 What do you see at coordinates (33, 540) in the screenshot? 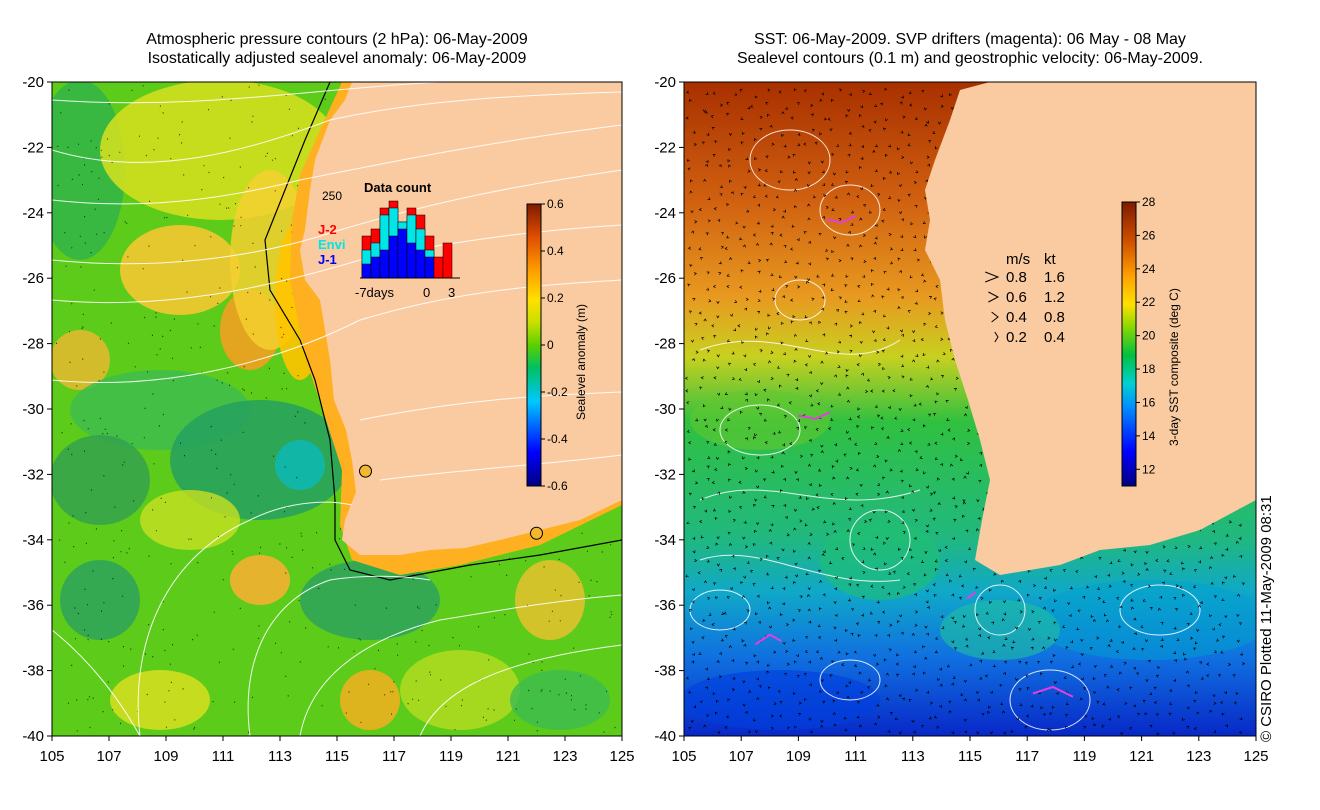
I see `y-tick-label: -34` at bounding box center [33, 540].